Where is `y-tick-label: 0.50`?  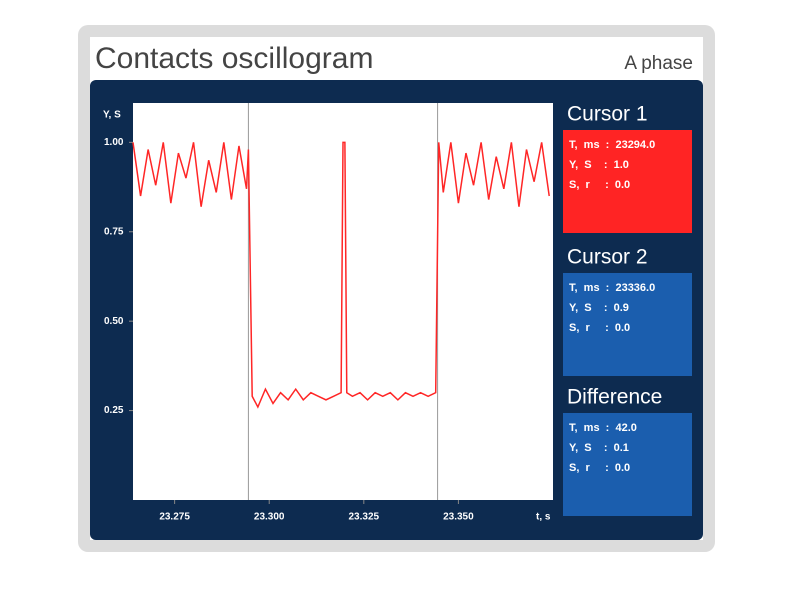
y-tick-label: 0.50 is located at coordinates (114, 321).